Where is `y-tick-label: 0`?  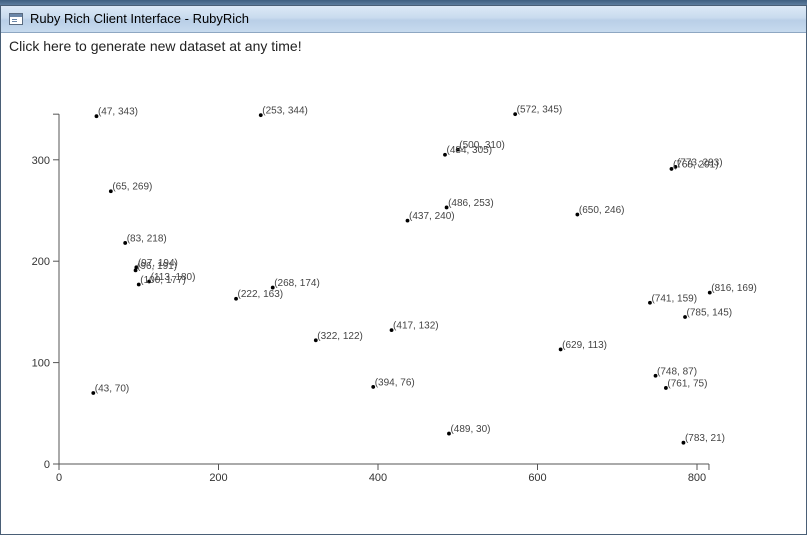
y-tick-label: 0 is located at coordinates (47, 465).